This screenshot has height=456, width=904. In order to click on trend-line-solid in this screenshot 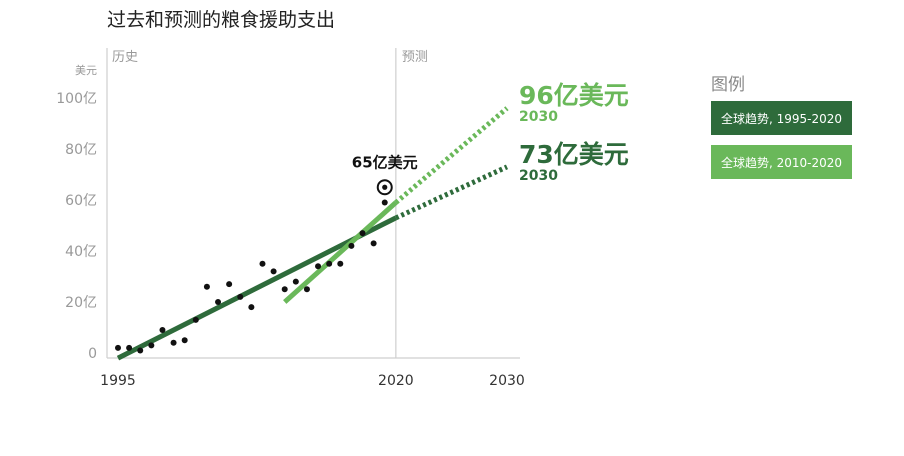, I will do `click(340, 252)`.